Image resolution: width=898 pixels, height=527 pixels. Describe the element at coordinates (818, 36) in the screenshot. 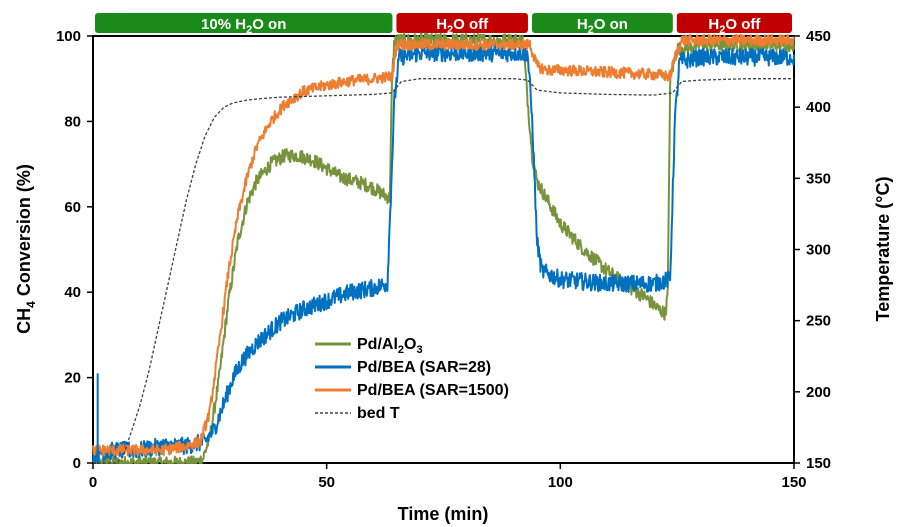

I see `y2-tick-label: 450` at that location.